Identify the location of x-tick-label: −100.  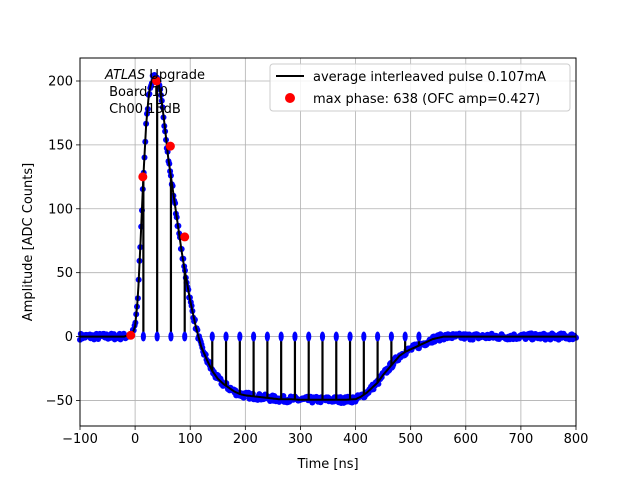
(80, 439).